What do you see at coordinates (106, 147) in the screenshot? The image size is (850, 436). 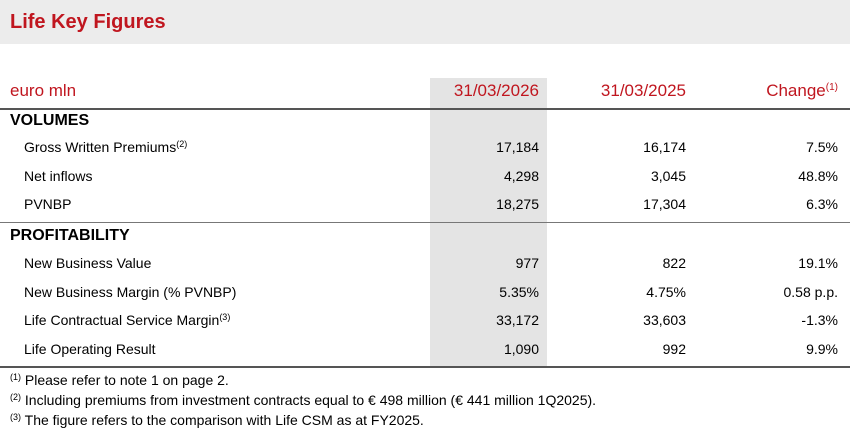 I see `row-label: Gross Written Premiums(2)` at bounding box center [106, 147].